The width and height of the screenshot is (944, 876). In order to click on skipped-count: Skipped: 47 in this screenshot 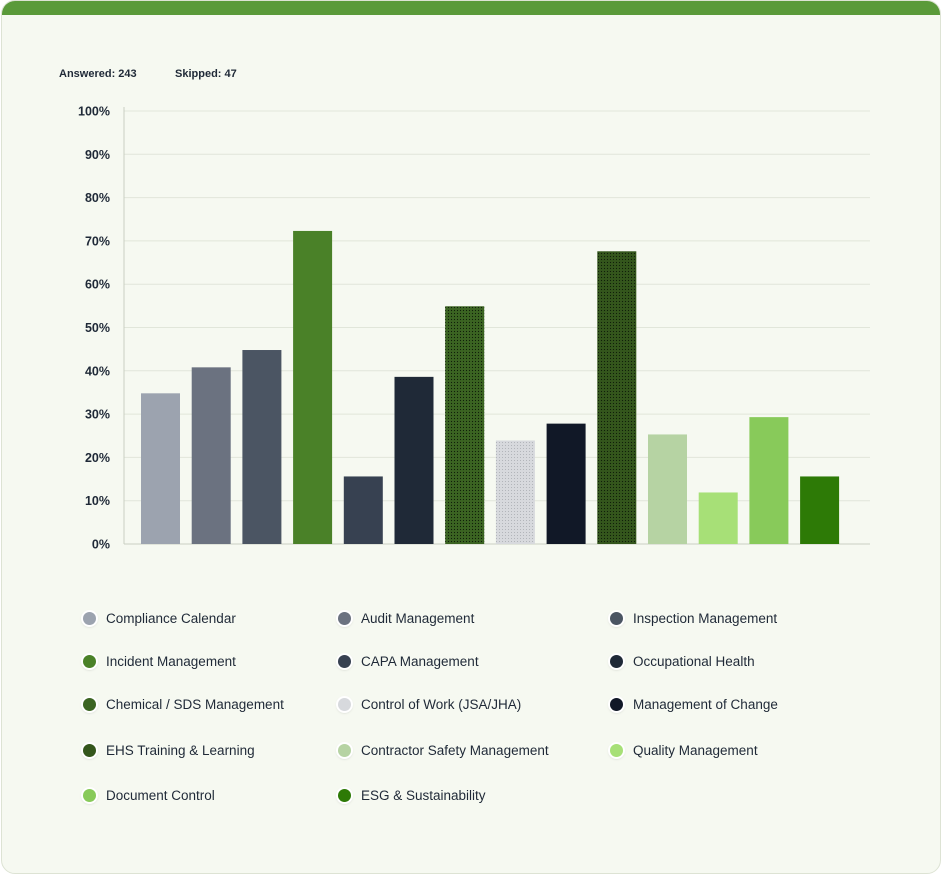, I will do `click(206, 74)`.